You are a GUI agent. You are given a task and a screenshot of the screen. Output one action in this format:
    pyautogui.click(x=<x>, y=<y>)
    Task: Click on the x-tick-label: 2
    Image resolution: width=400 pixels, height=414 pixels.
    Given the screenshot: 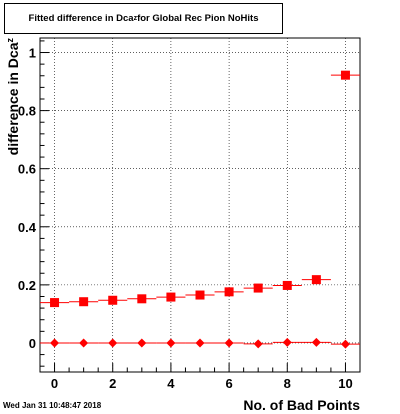 What is the action you would take?
    pyautogui.click(x=112, y=383)
    